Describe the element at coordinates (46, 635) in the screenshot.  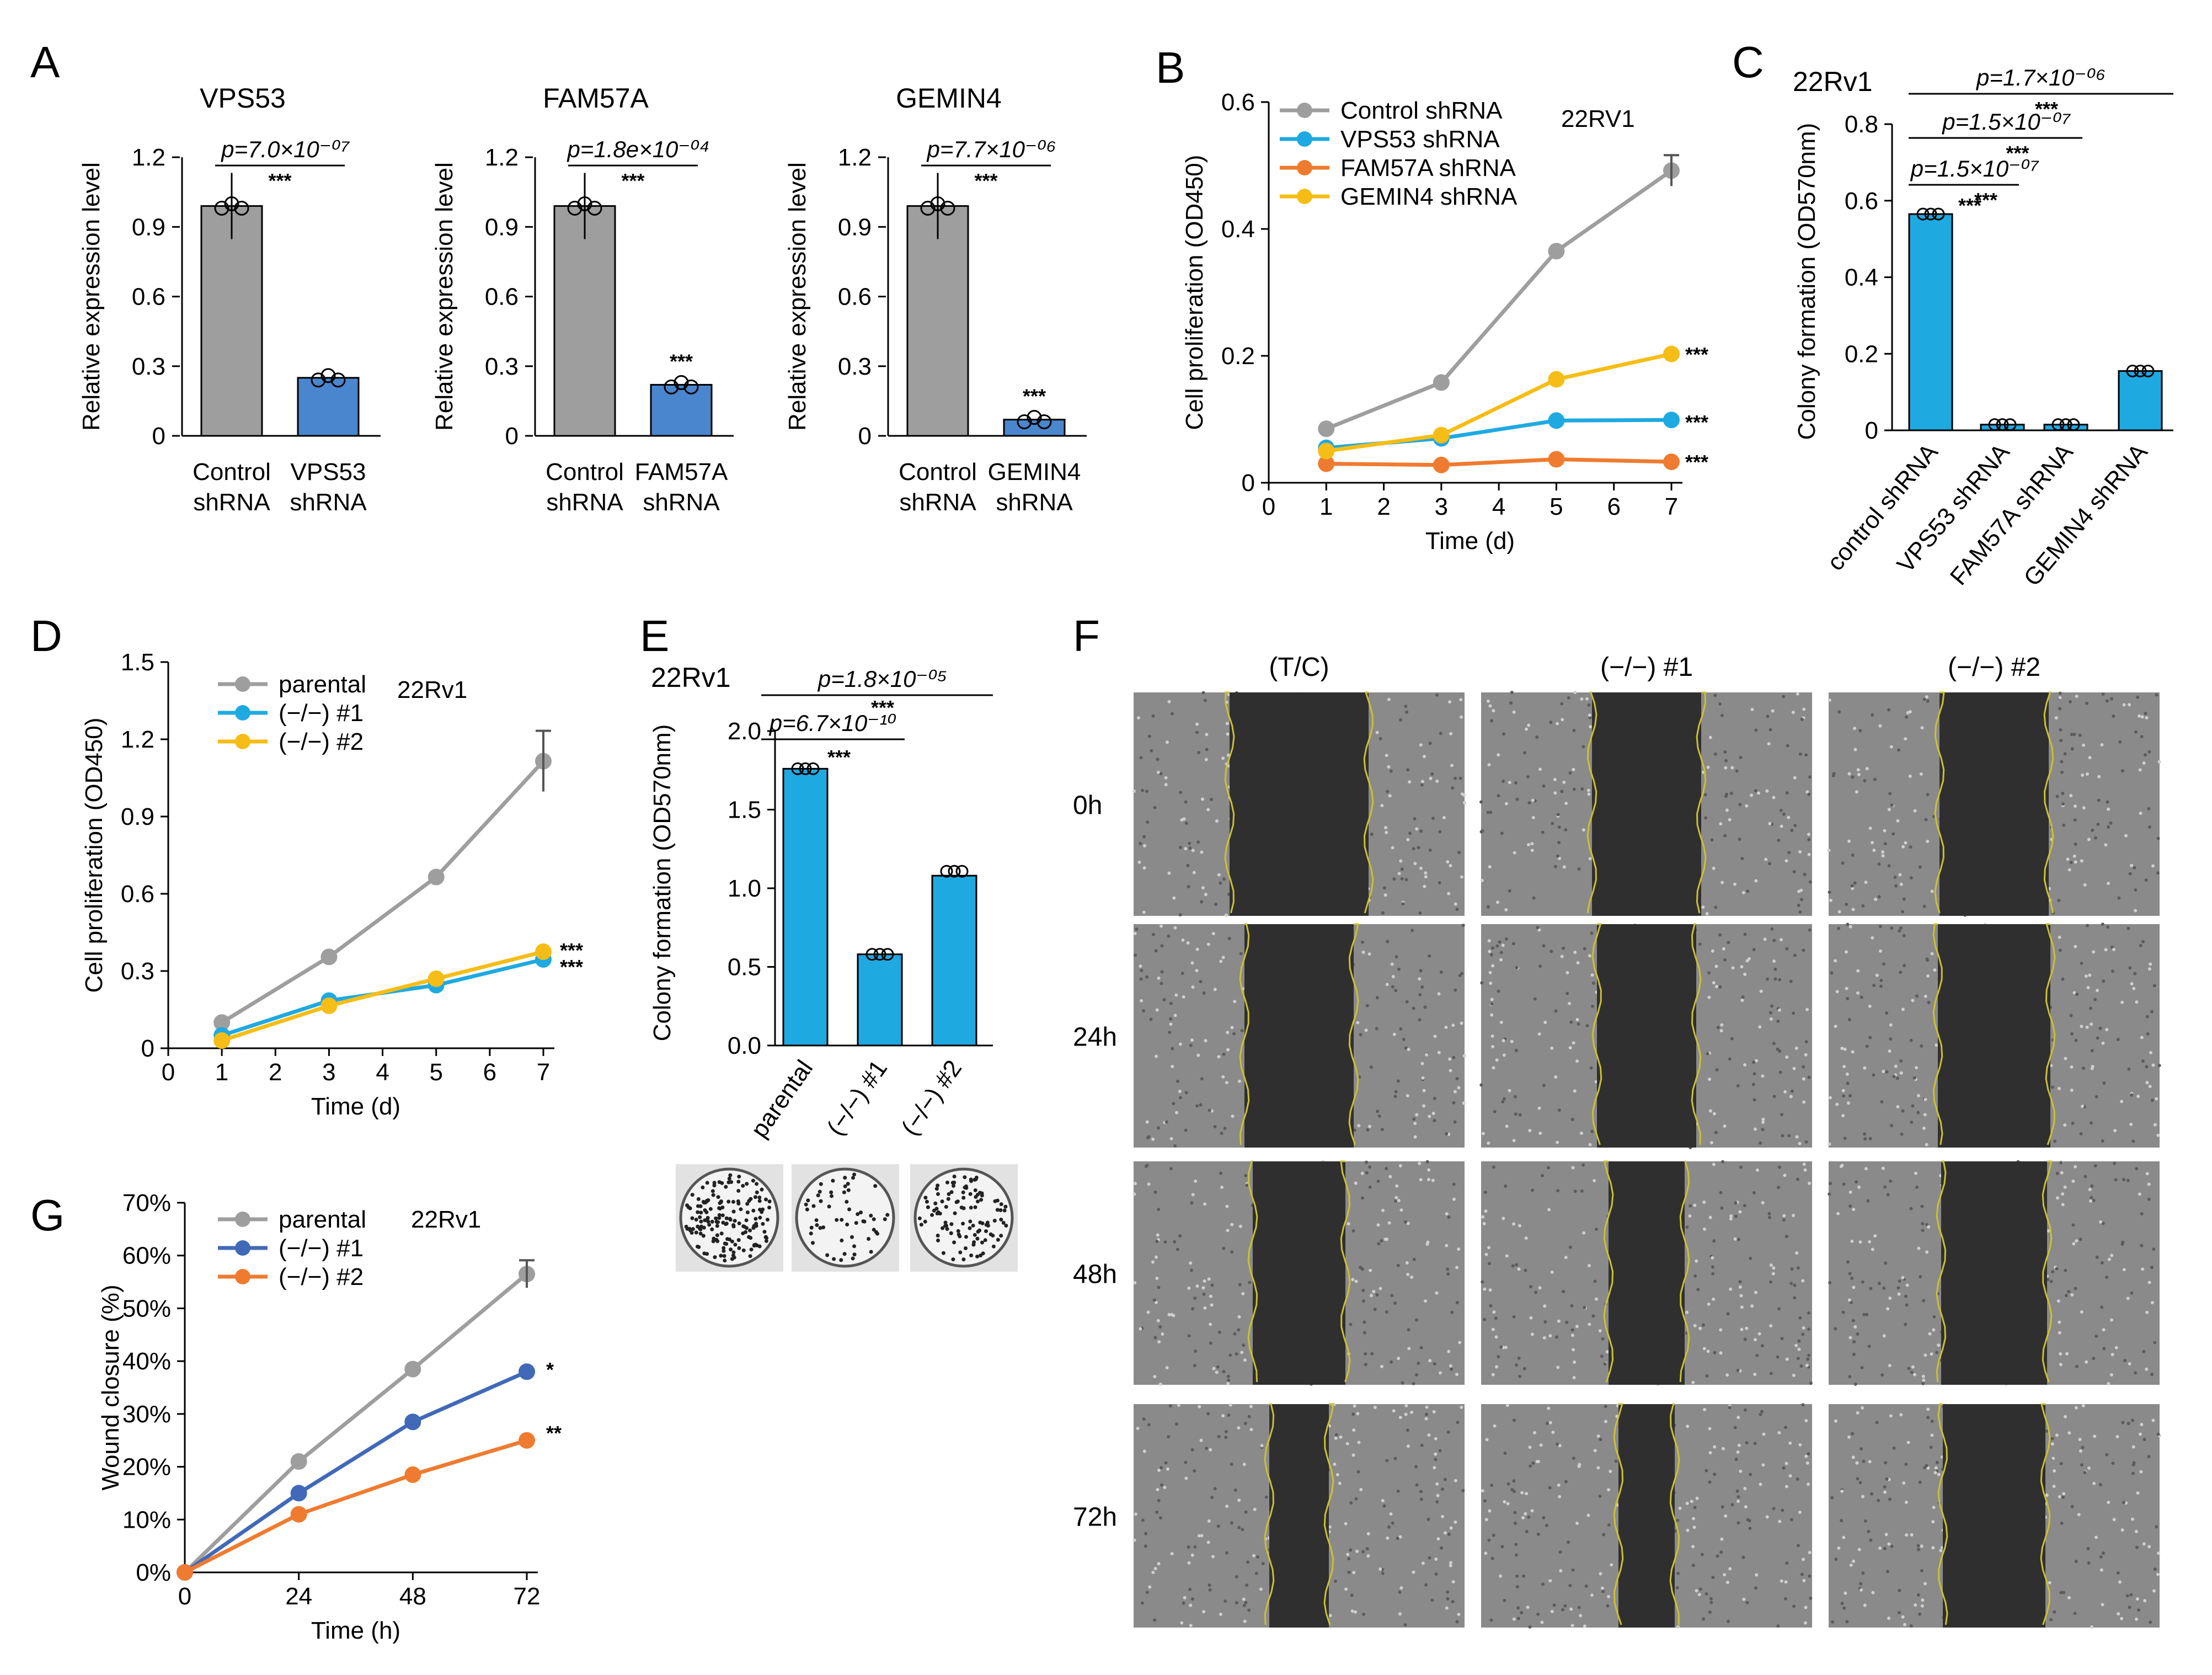
I see `panel-letter-D: D` at that location.